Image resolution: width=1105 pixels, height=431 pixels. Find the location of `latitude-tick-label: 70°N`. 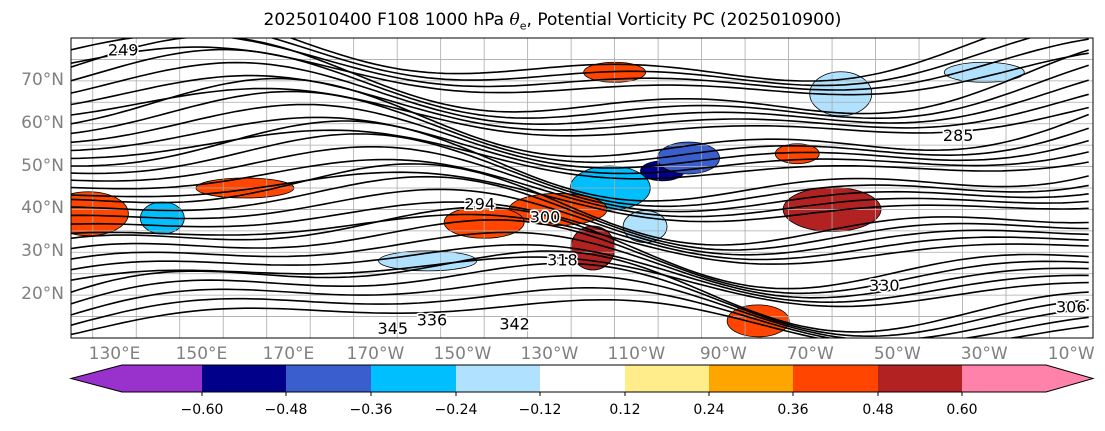

latitude-tick-label: 70°N is located at coordinates (42, 79).